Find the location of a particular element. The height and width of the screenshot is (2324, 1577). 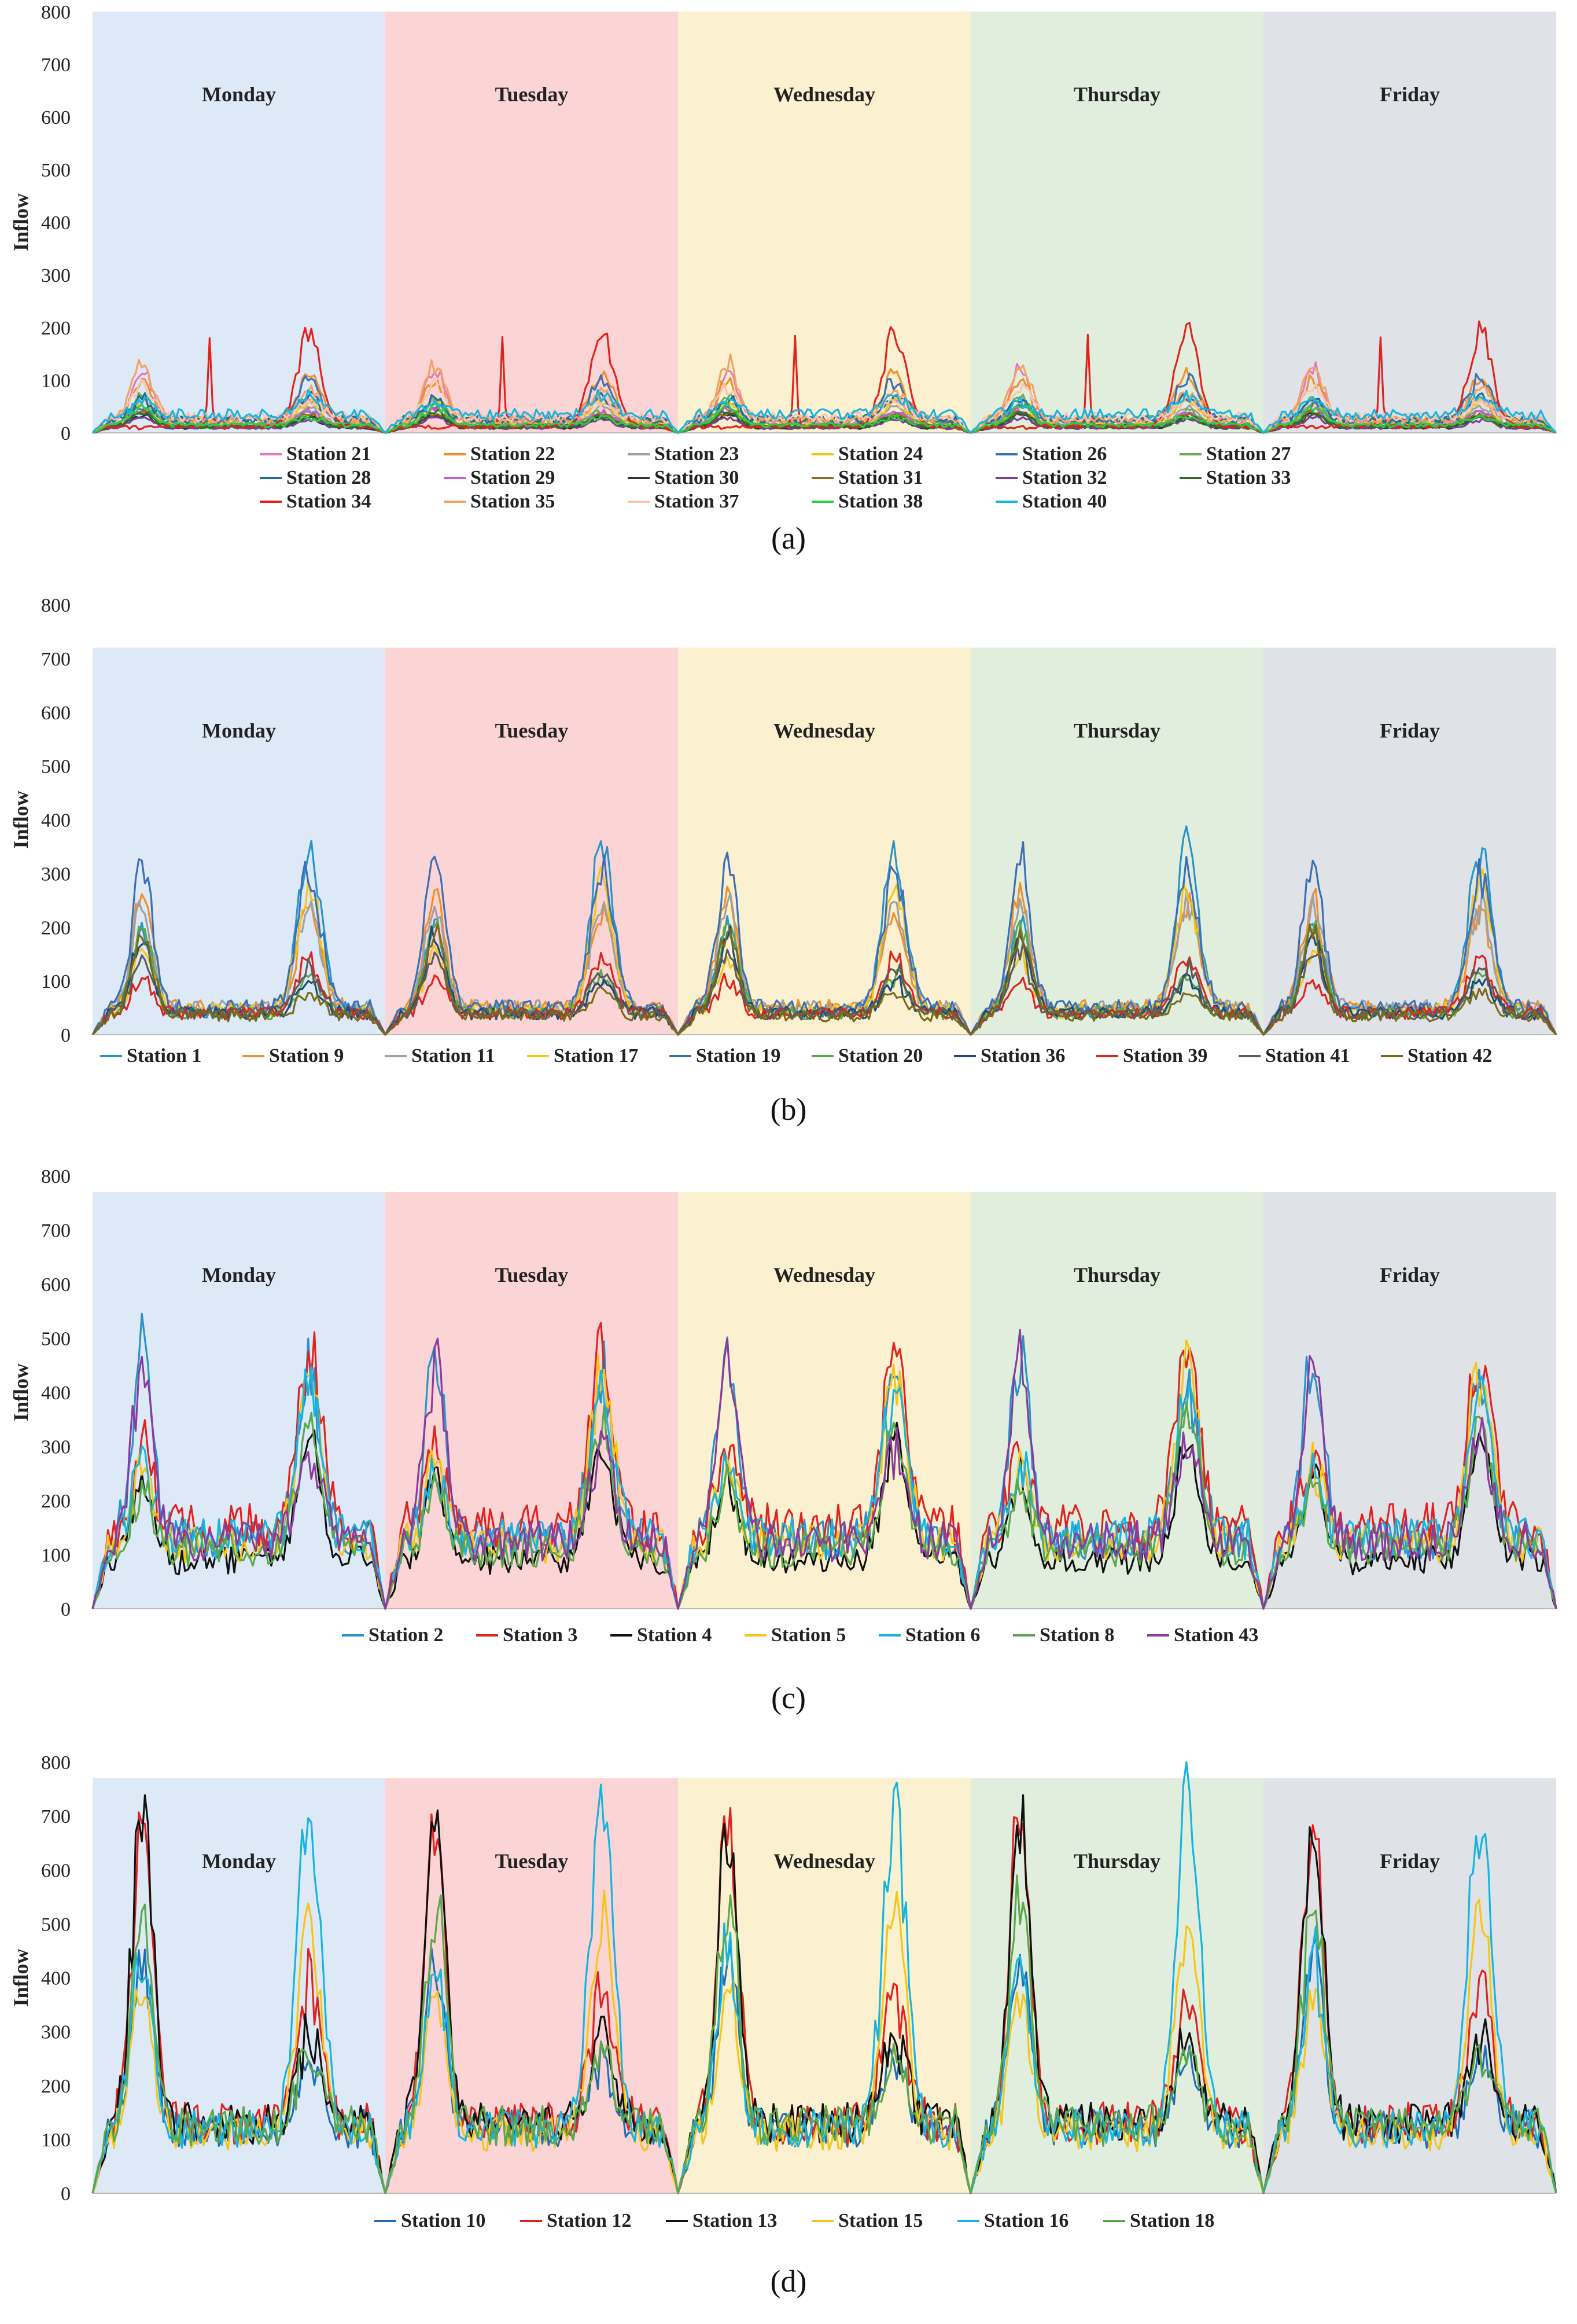

legend-label: Station 20 is located at coordinates (880, 1056).